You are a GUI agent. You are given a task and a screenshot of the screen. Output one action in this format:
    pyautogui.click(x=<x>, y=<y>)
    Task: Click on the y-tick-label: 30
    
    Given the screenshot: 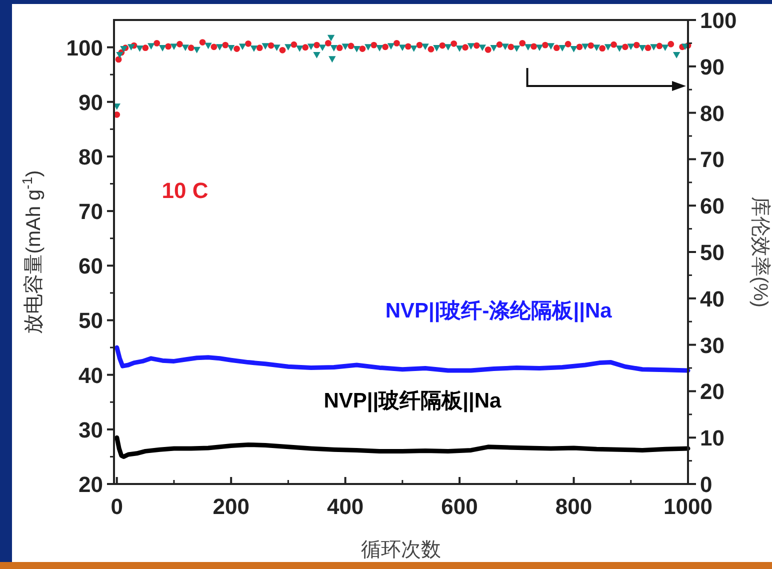 What is the action you would take?
    pyautogui.click(x=90, y=429)
    